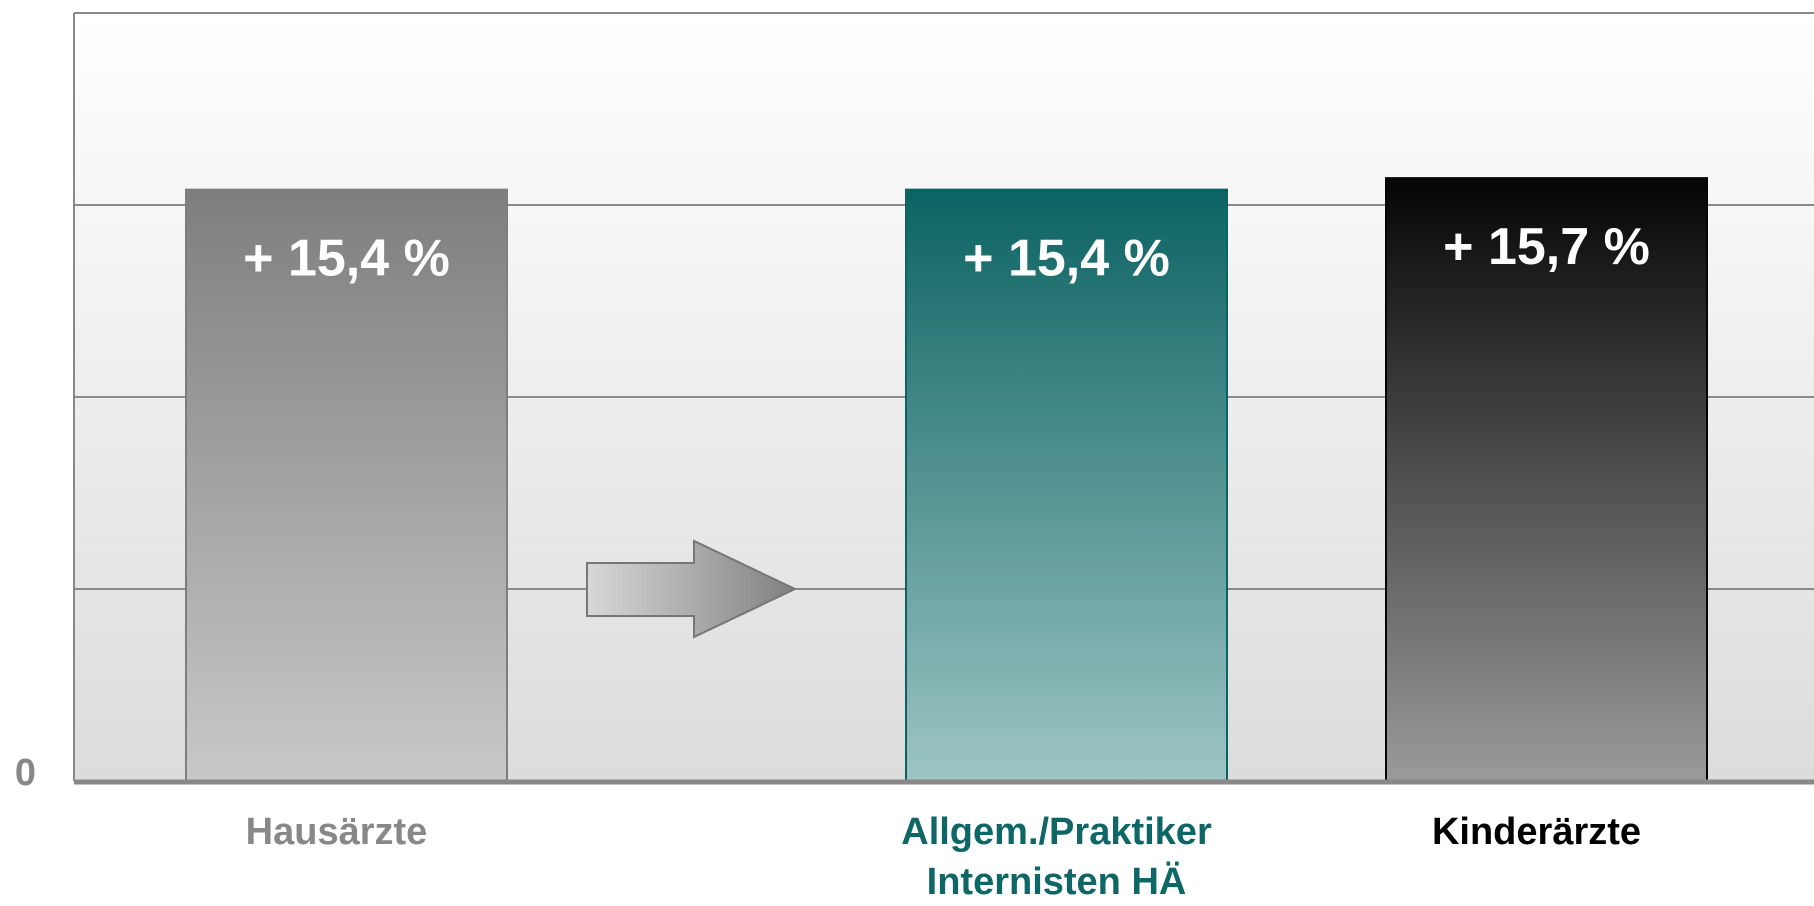 This screenshot has height=906, width=1814. What do you see at coordinates (1536, 832) in the screenshot?
I see `x-tick-label: Kinderärzte` at bounding box center [1536, 832].